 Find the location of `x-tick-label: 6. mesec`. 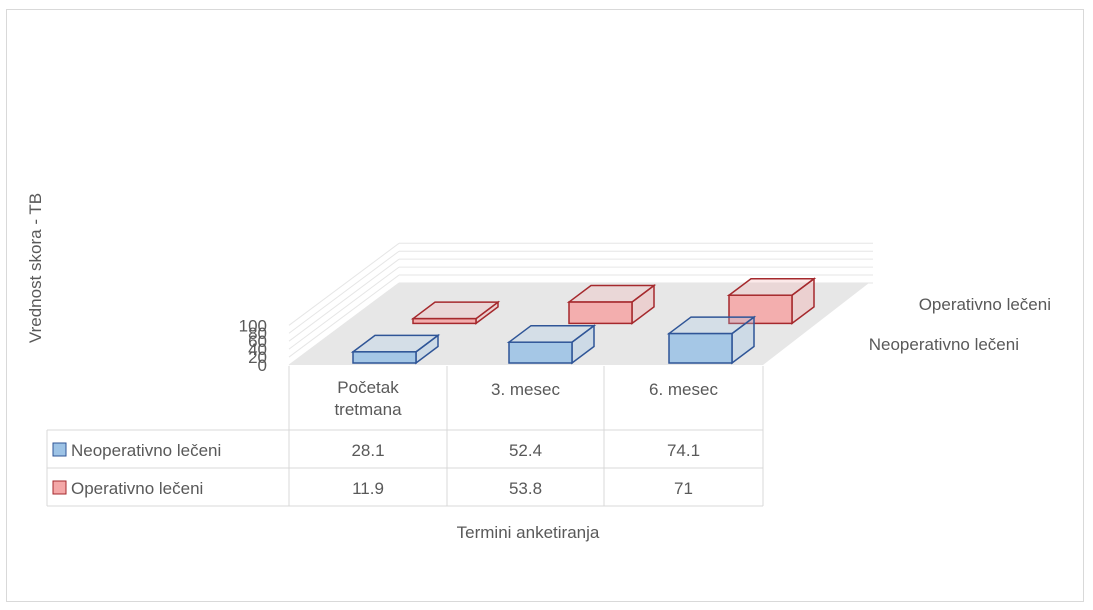

x-tick-label: 6. mesec is located at coordinates (683, 389).